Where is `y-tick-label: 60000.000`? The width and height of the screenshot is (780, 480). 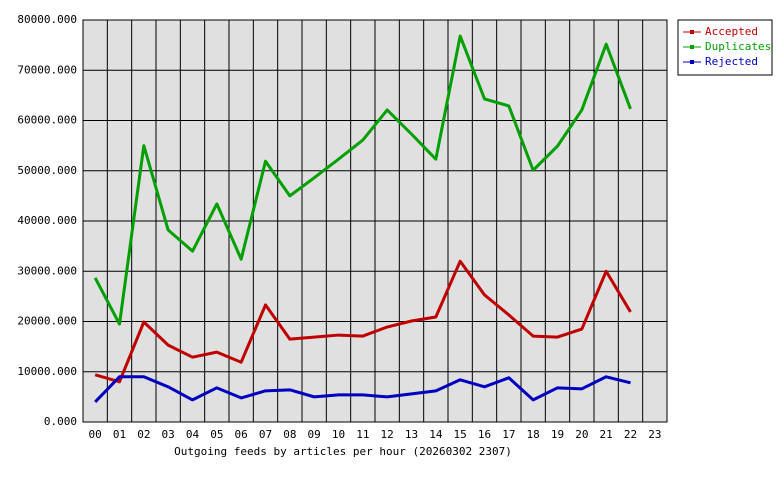 y-tick-label: 60000.000 is located at coordinates (47, 120).